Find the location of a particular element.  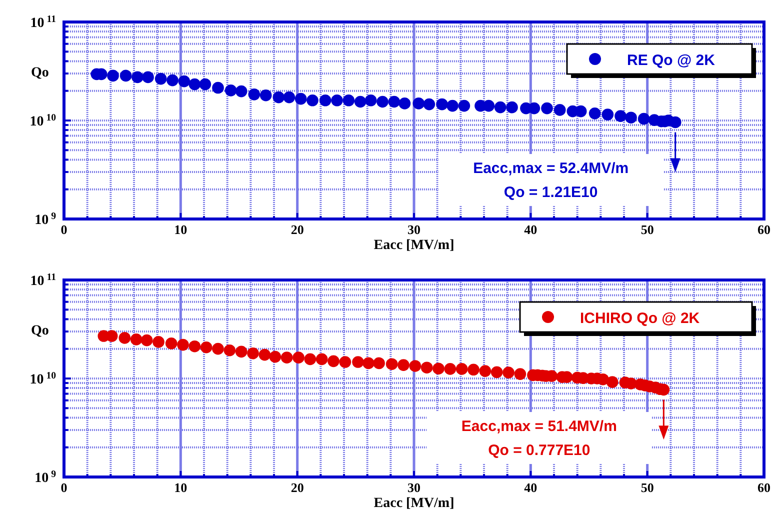

legend-label: ICHIRO Qo @ 2K is located at coordinates (640, 318).